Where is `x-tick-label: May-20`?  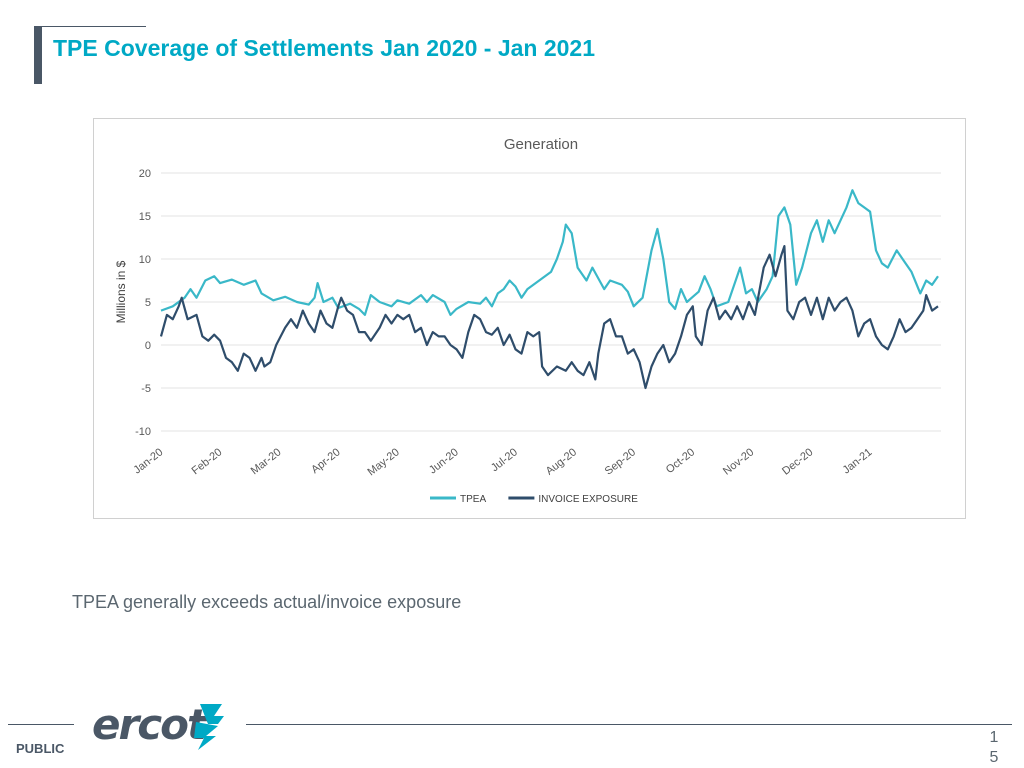 x-tick-label: May-20 is located at coordinates (383, 462).